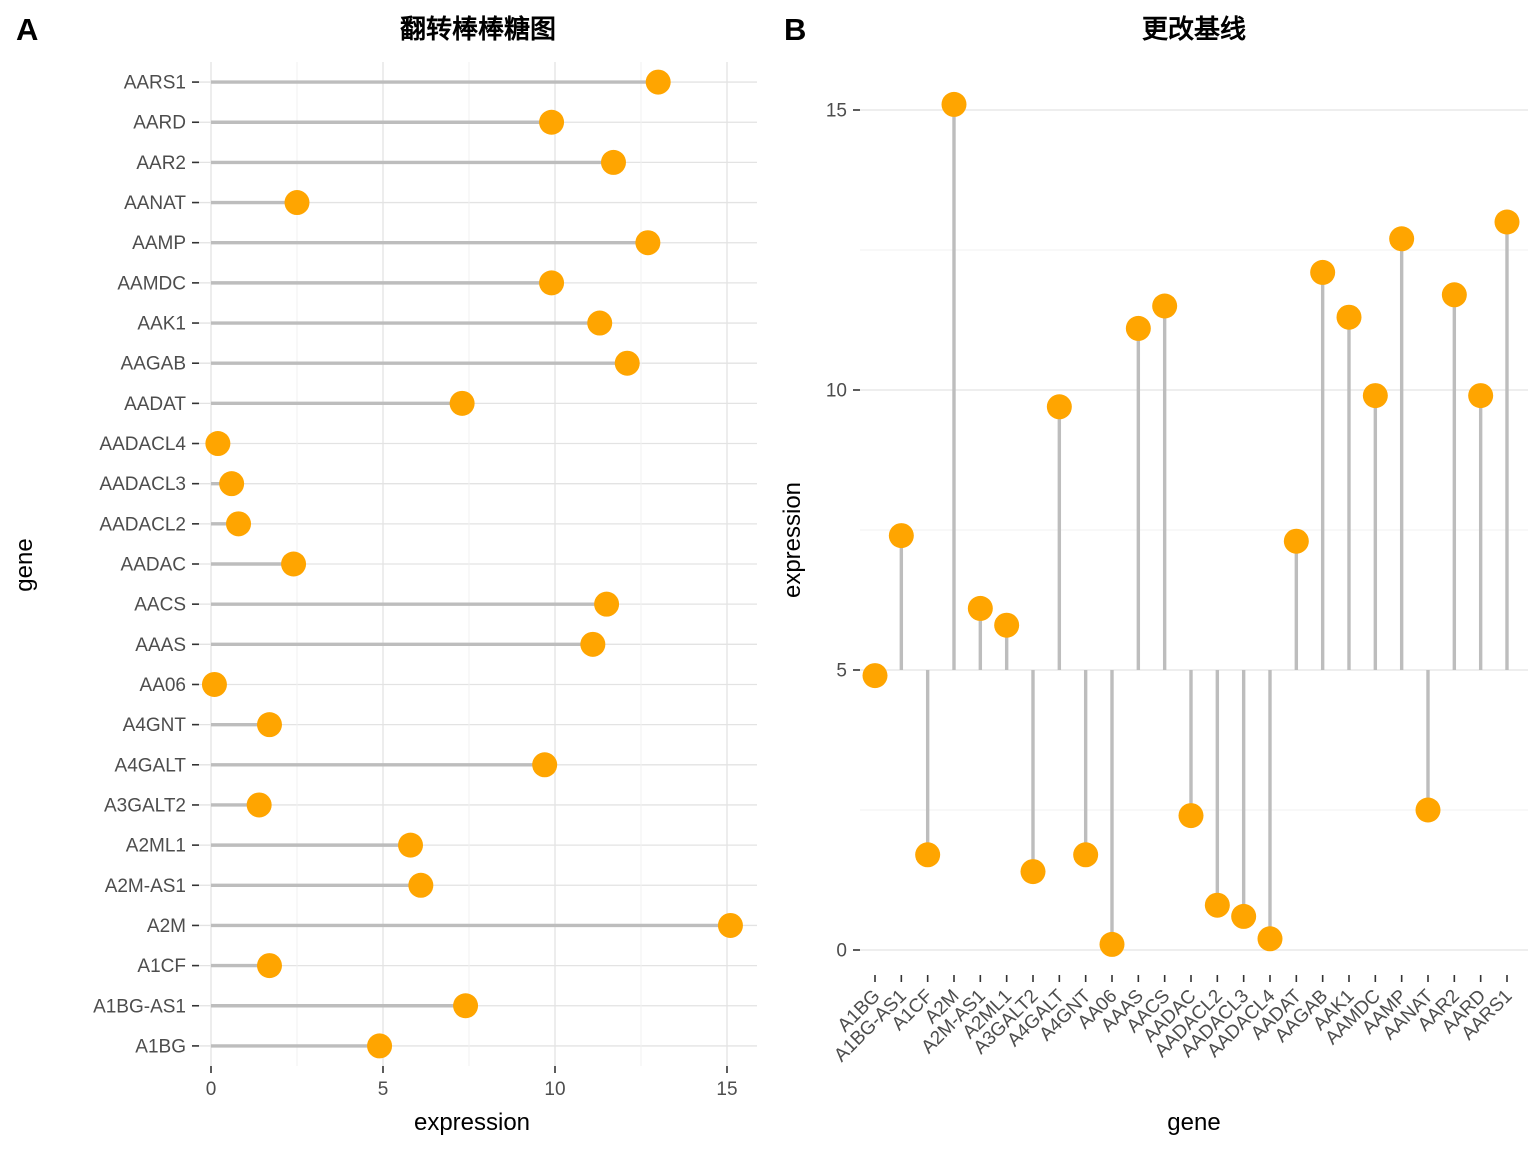 This screenshot has height=1152, width=1536. Describe the element at coordinates (155, 83) in the screenshot. I see `gene-label: AARS1` at that location.